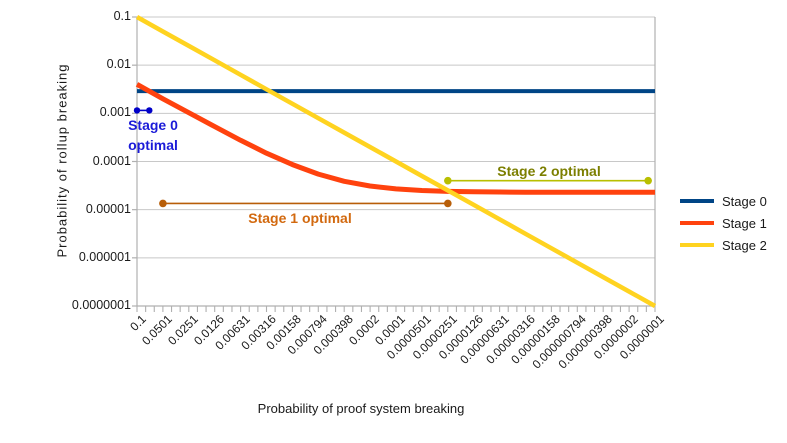 The height and width of the screenshot is (443, 787). I want to click on legend: Stage 0 Stage 1 Stage 2, so click(723, 223).